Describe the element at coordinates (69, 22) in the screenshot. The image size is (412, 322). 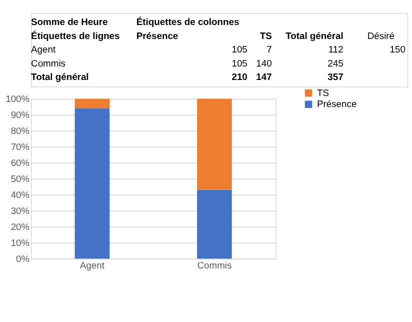
I see `text: Somme de Heure` at that location.